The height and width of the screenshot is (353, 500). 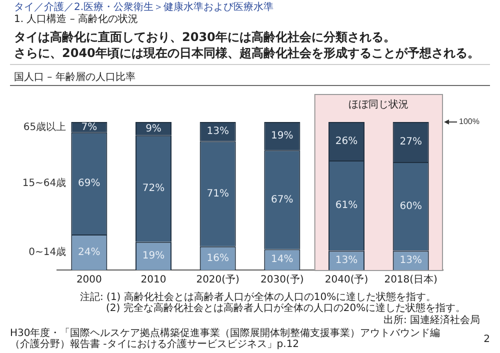 What do you see at coordinates (346, 141) in the screenshot?
I see `data-label: 26%` at bounding box center [346, 141].